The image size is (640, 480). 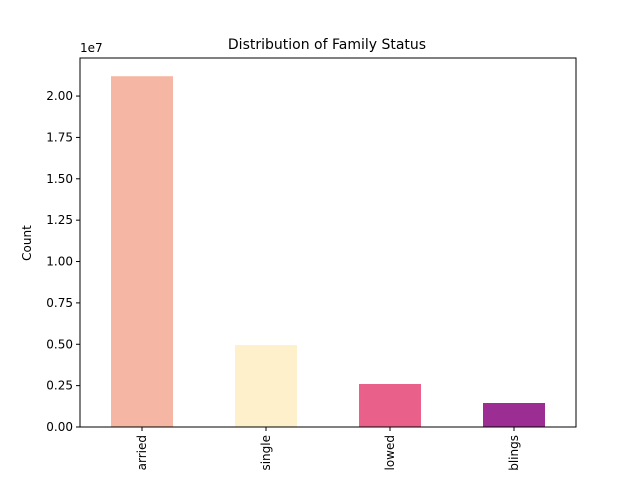 I want to click on y-axis-label: Count, so click(x=27, y=243).